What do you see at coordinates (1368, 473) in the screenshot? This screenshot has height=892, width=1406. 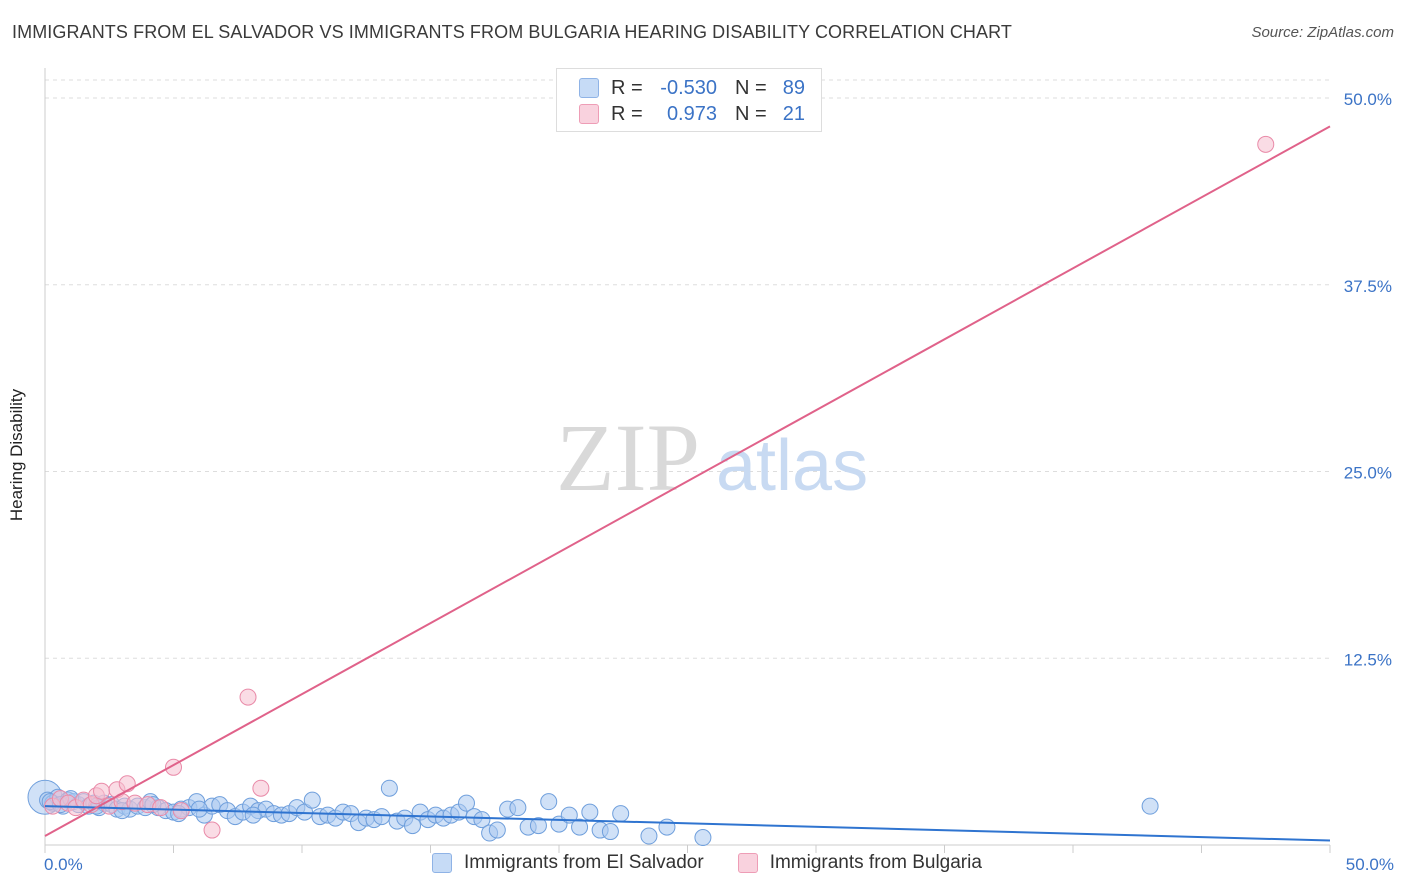 I see `y-tick-label: 25.0%` at bounding box center [1368, 473].